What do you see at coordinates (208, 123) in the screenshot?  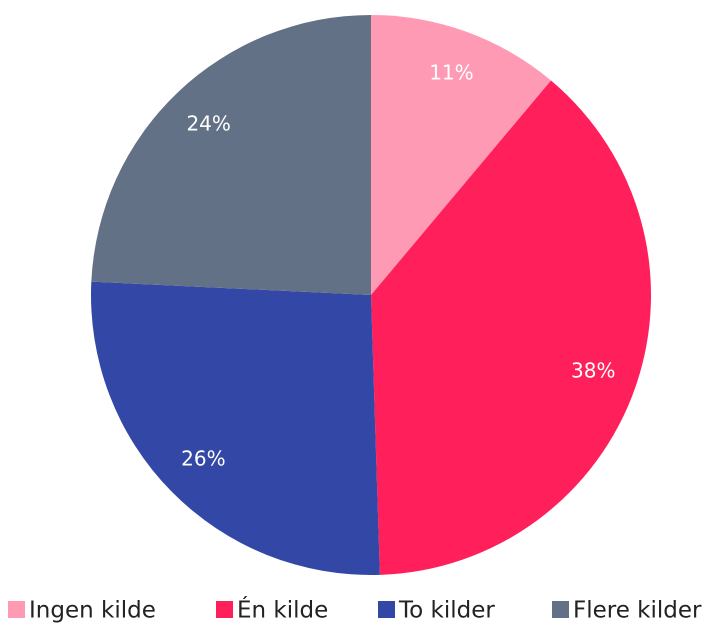 I see `value-label: 24%` at bounding box center [208, 123].